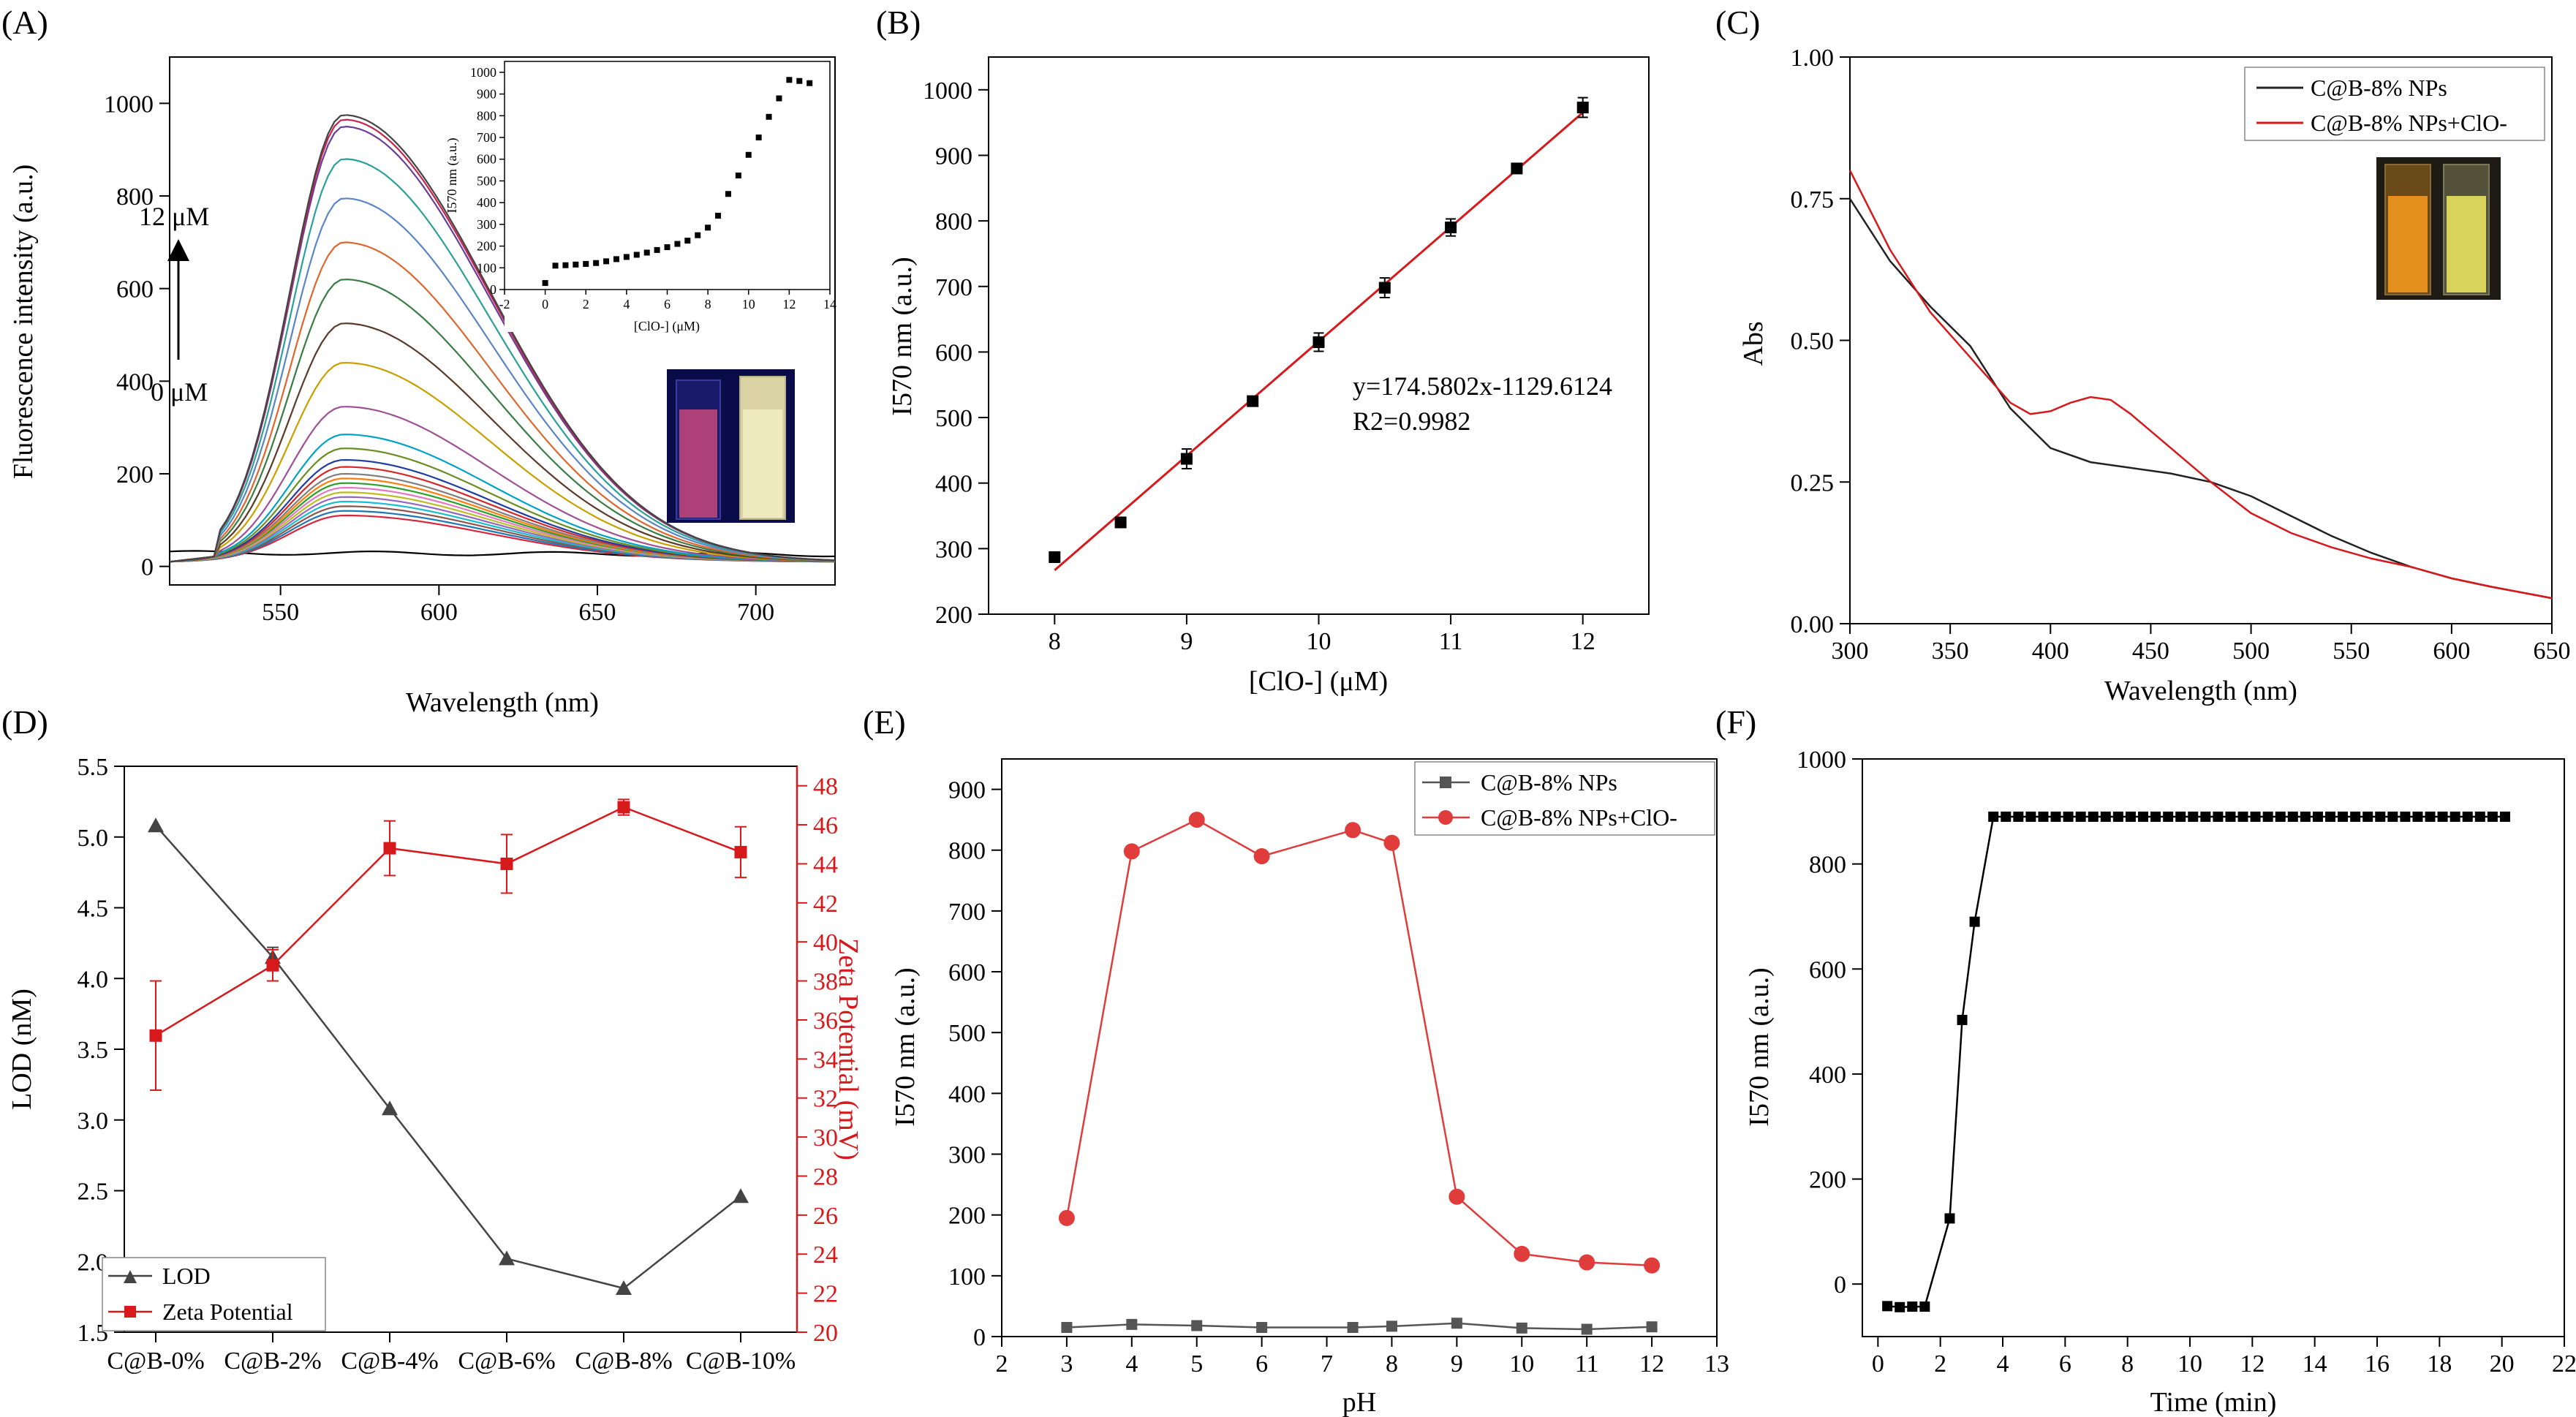 This screenshot has width=2576, height=1417. I want to click on panel-e-xtick-label: 5, so click(1196, 1364).